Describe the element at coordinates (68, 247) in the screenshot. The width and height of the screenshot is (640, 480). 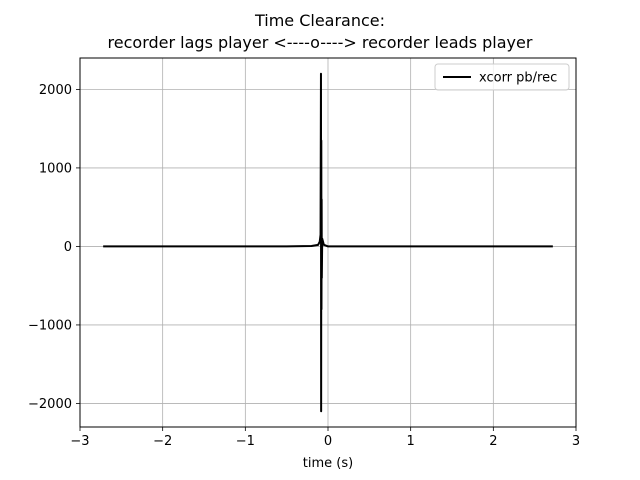
I see `y-tick-label: 0` at that location.